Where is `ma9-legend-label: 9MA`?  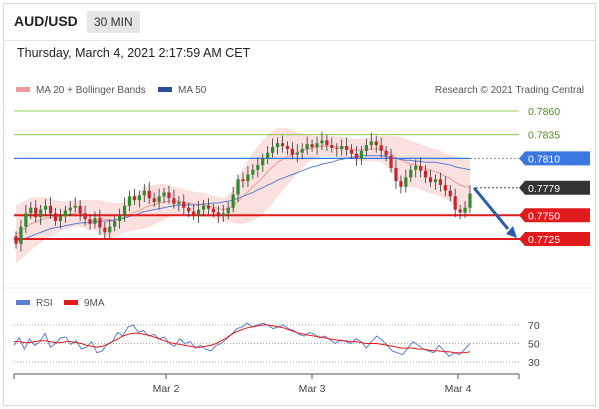
ma9-legend-label: 9MA is located at coordinates (94, 303).